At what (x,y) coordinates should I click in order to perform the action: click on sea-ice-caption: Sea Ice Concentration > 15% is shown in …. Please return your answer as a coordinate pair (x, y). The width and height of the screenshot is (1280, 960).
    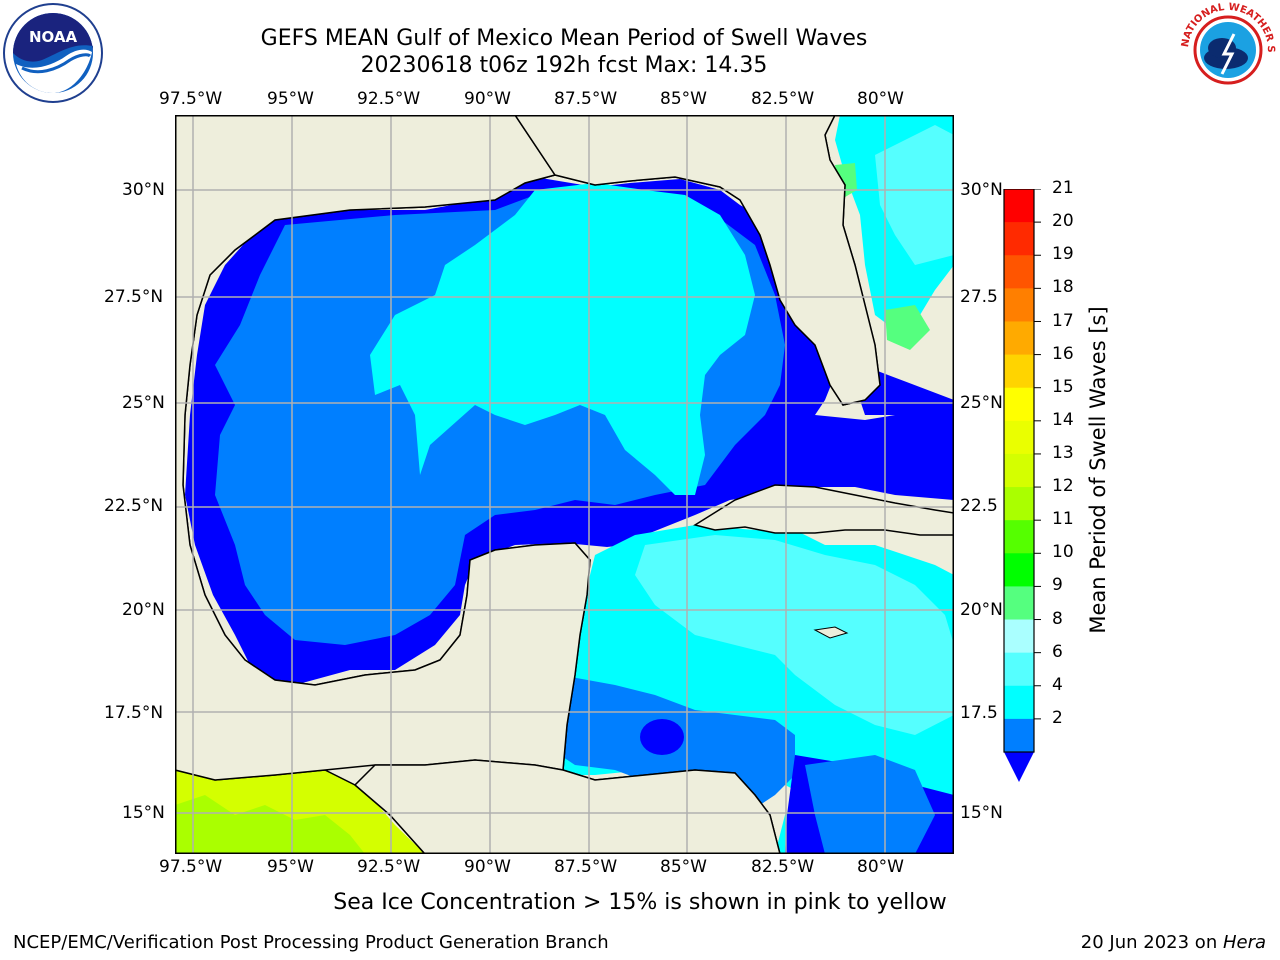
    Looking at the image, I should click on (640, 902).